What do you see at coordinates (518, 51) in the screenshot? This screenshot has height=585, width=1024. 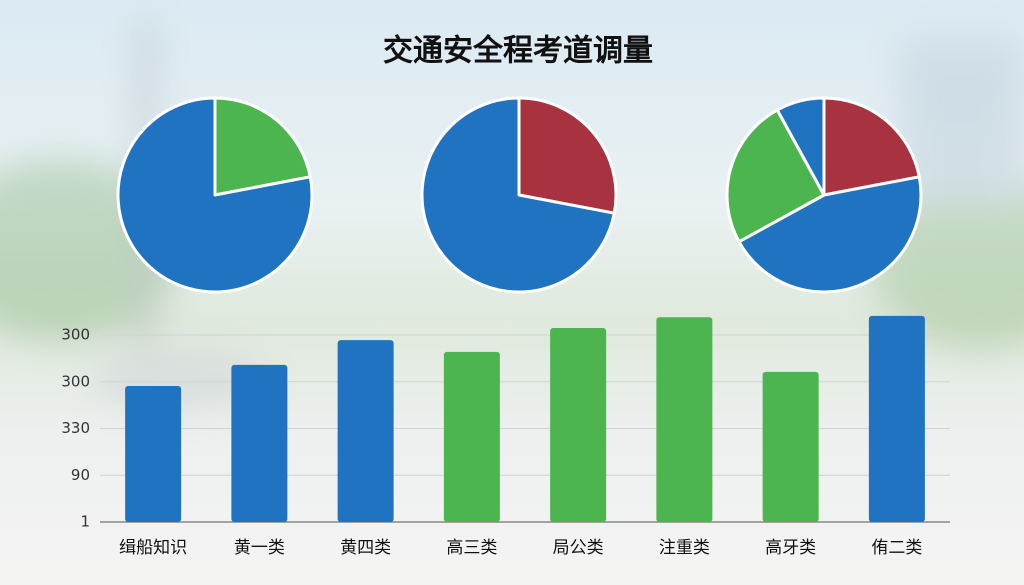 I see `chart-title: 交通安全程考道调量` at bounding box center [518, 51].